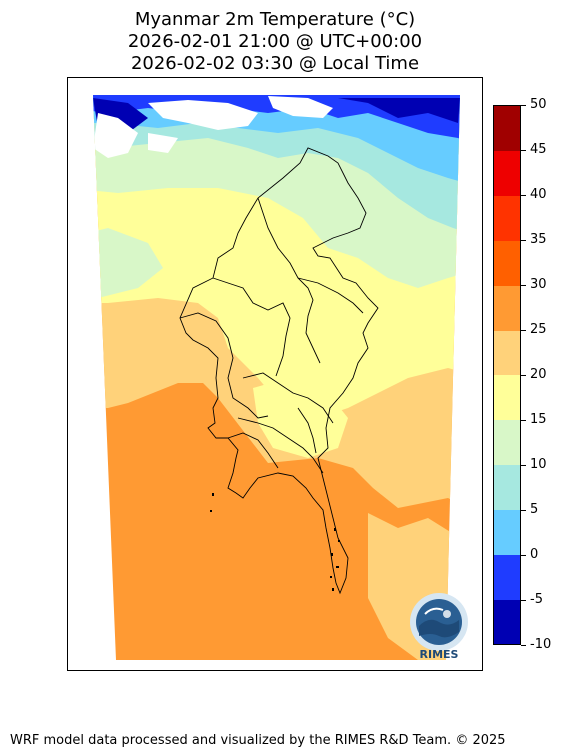 The image size is (562, 756). What do you see at coordinates (538, 284) in the screenshot?
I see `colorbar-tick-label: 30` at bounding box center [538, 284].